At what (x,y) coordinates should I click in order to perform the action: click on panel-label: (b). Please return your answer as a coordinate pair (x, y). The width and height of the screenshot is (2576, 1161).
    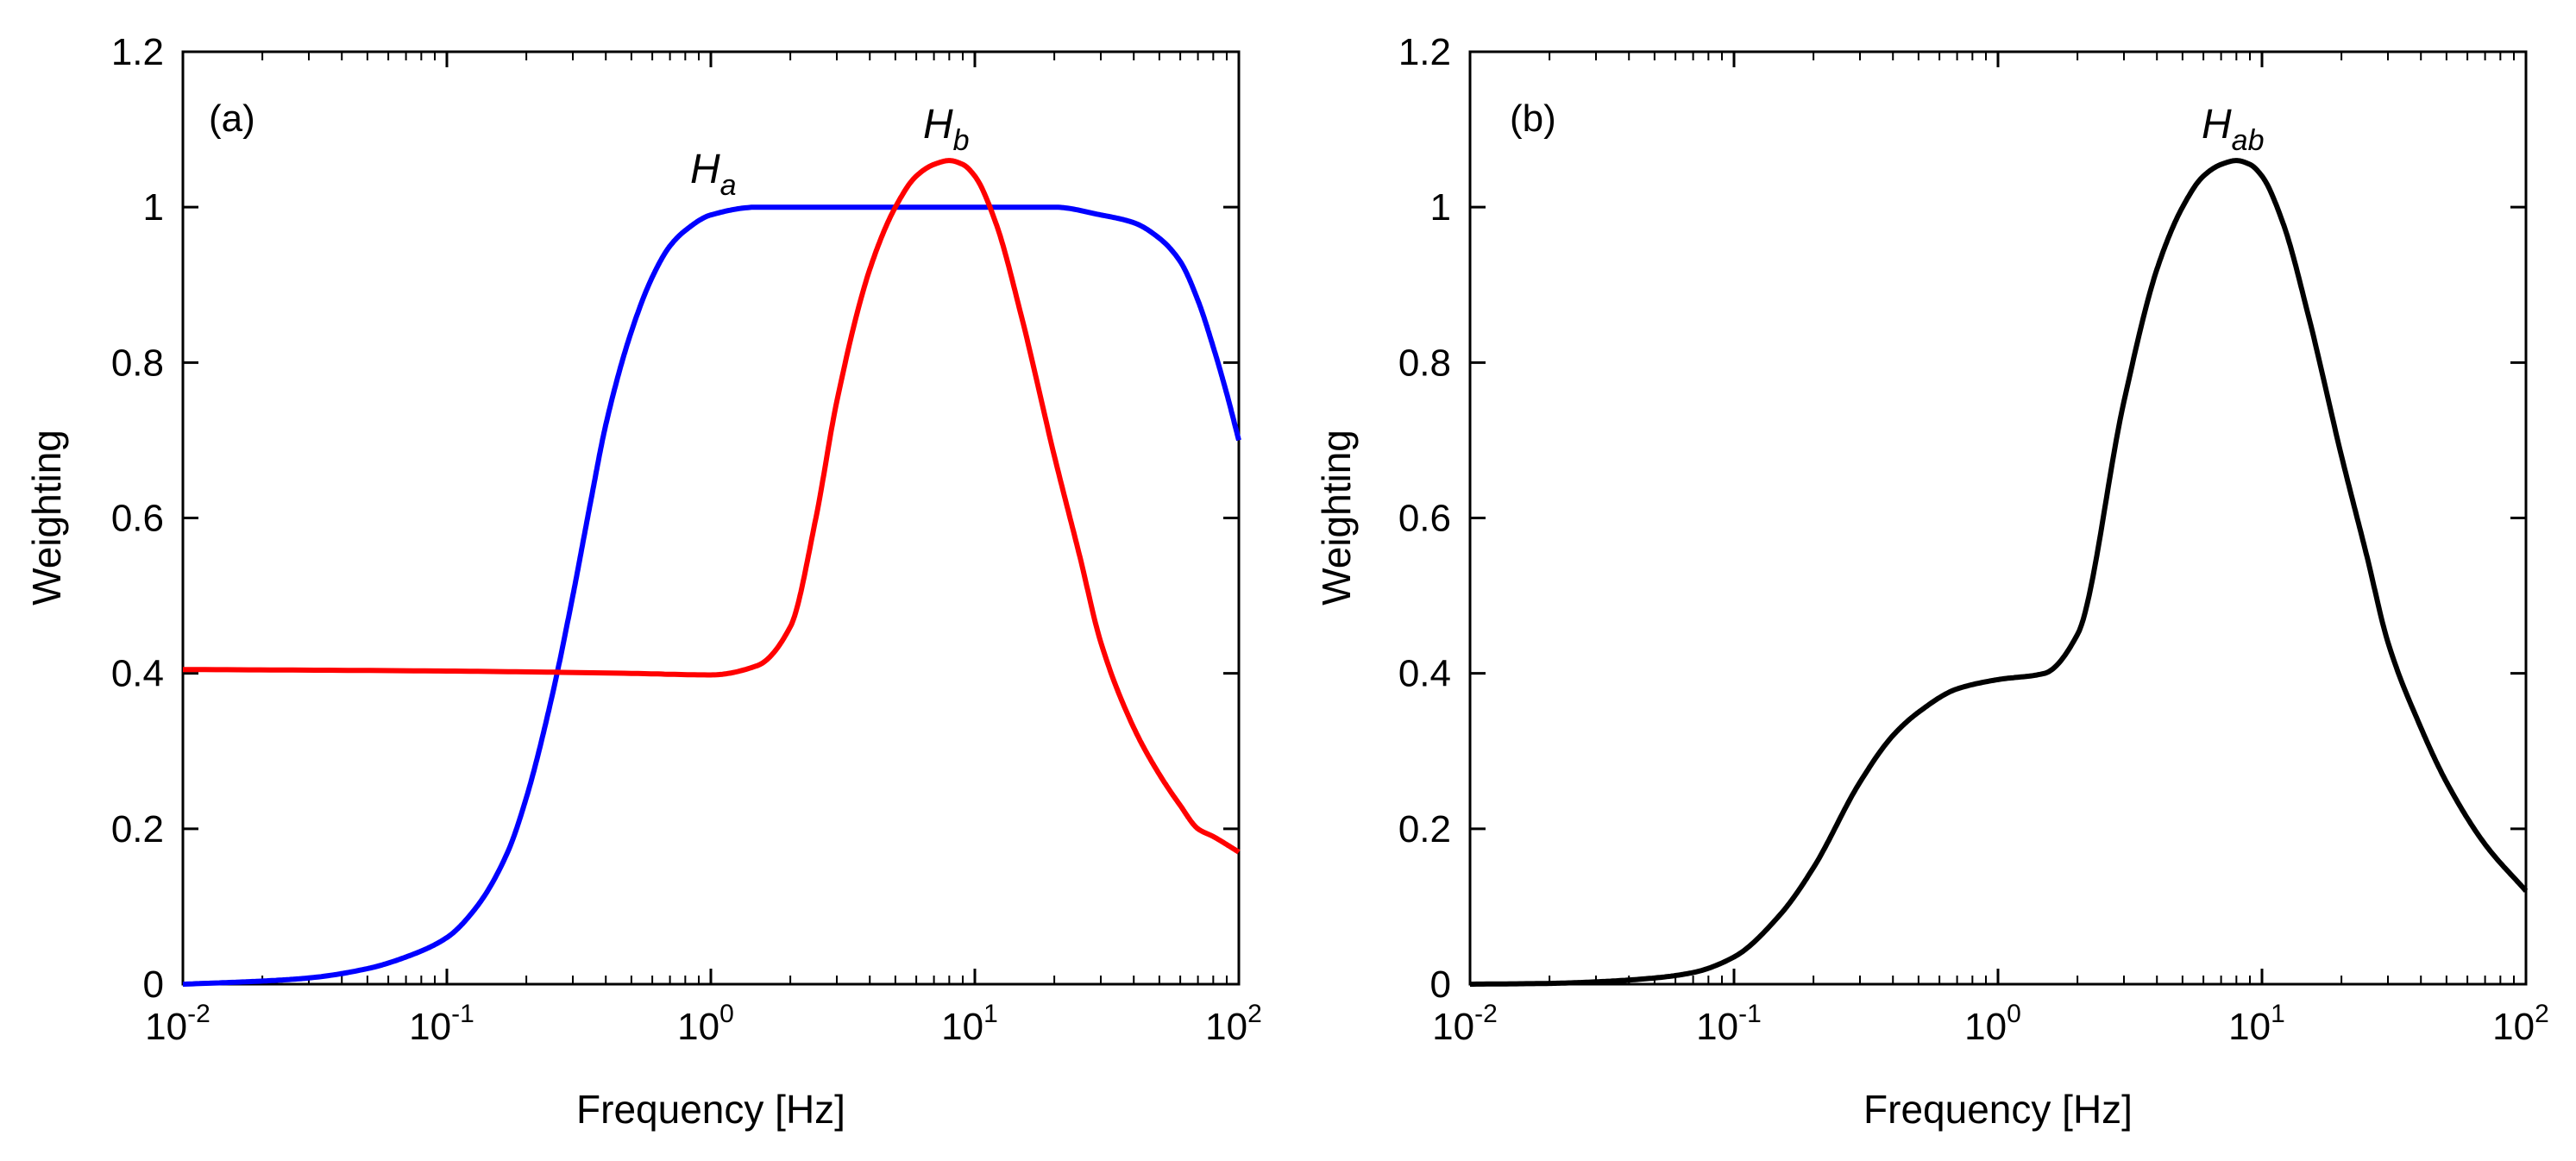
    Looking at the image, I should click on (1533, 118).